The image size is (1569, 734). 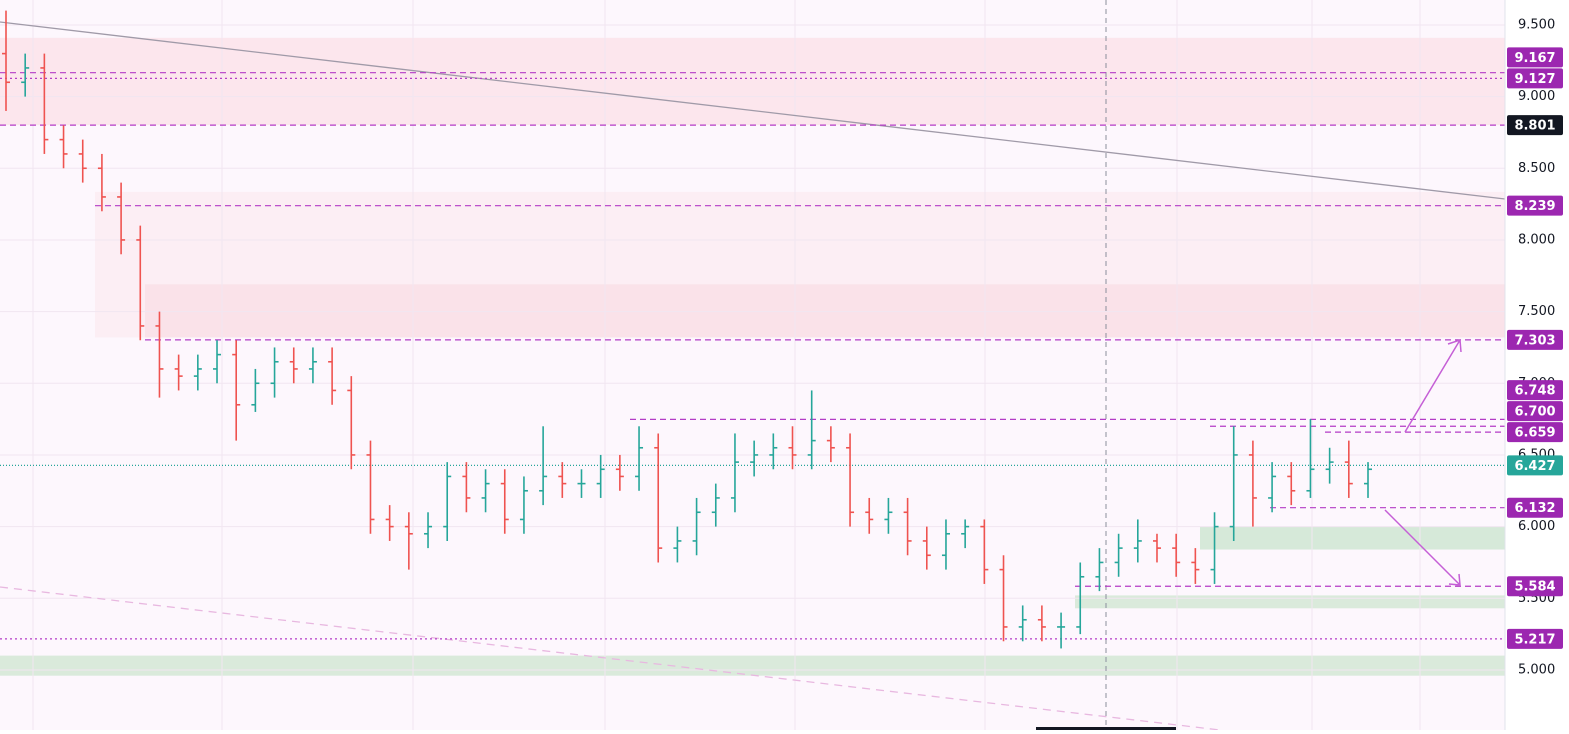 I want to click on level-label: 6.132, so click(x=1534, y=508).